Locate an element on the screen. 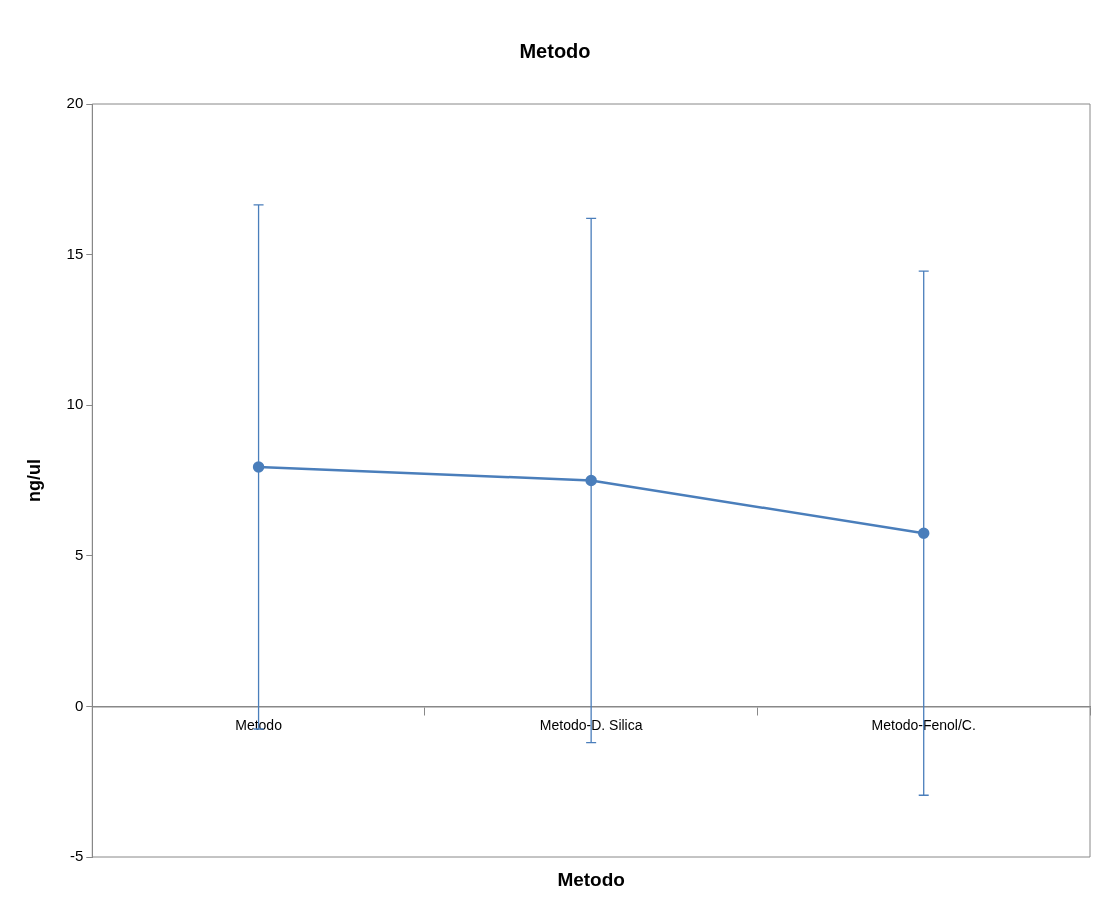 The height and width of the screenshot is (917, 1118). y-tick-label: 0 is located at coordinates (79, 705).